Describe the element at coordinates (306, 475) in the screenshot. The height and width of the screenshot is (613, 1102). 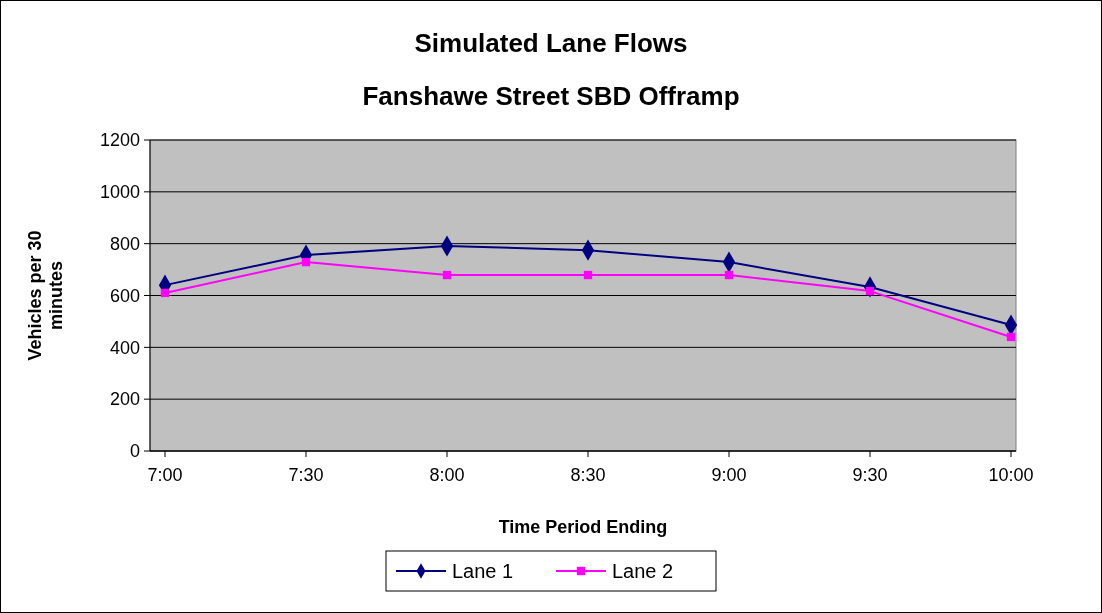
I see `x-tick-label: 7:30` at that location.